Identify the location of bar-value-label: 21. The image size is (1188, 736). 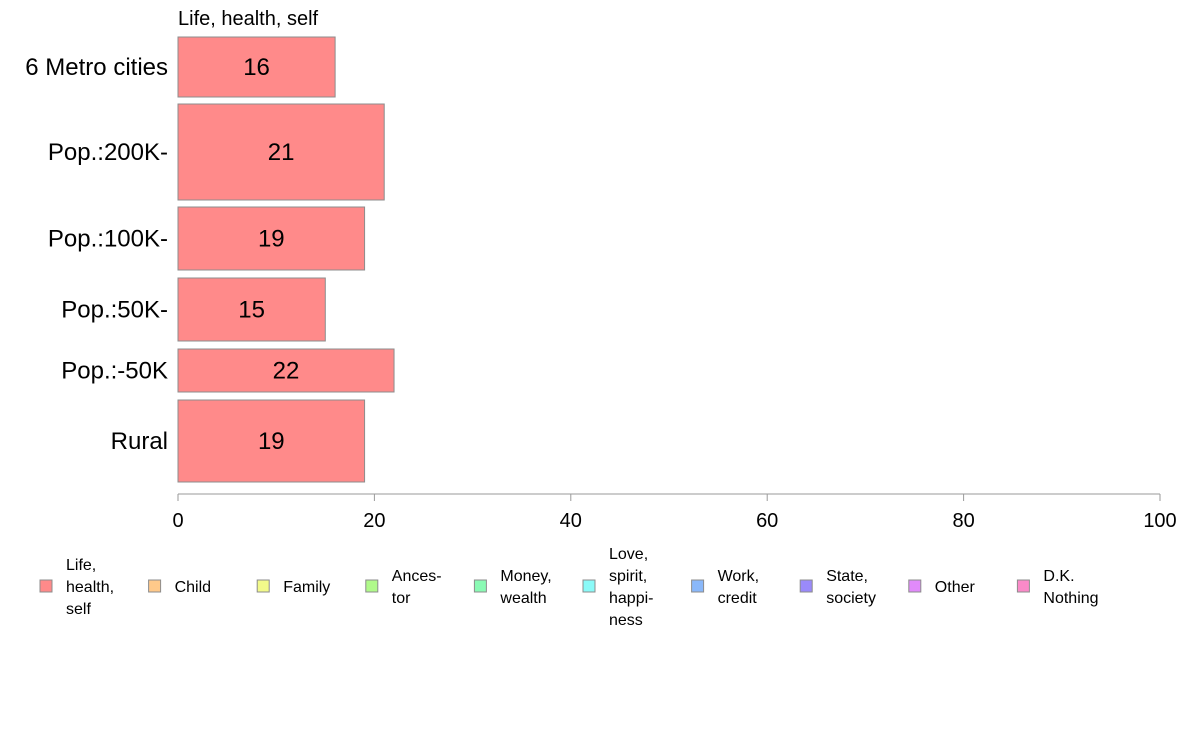
(281, 152).